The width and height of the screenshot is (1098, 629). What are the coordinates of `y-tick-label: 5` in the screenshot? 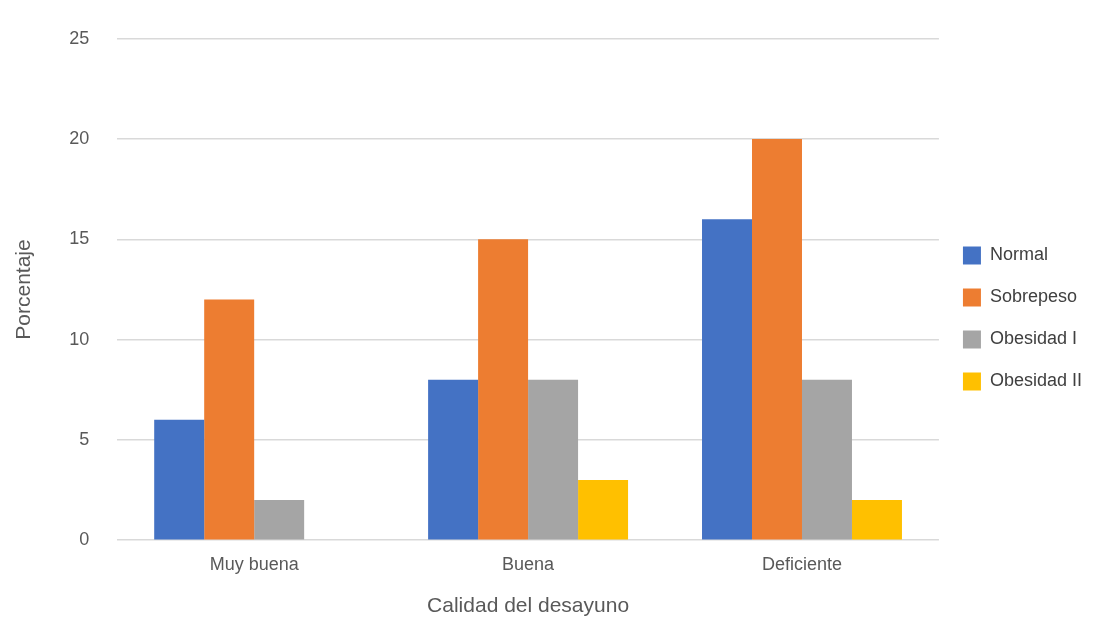 It's located at (84, 438).